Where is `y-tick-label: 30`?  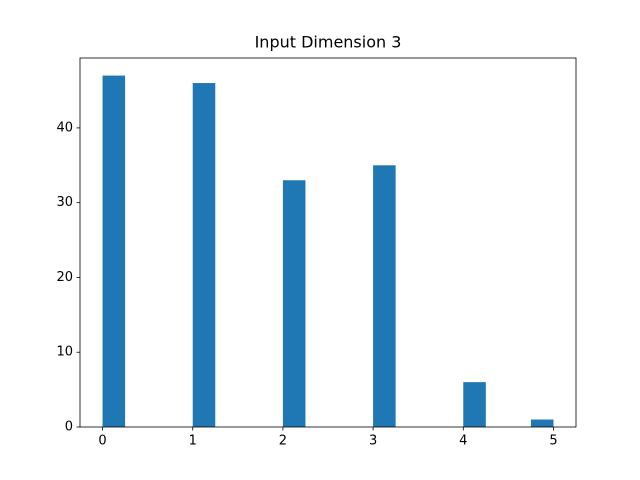 y-tick-label: 30 is located at coordinates (64, 202).